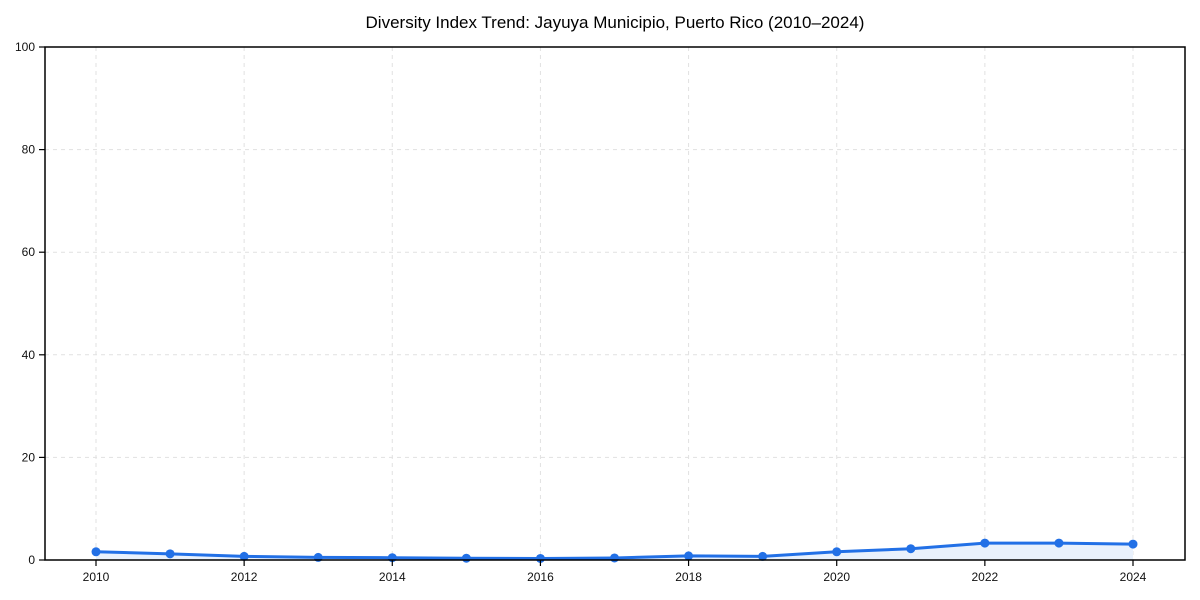 This screenshot has height=600, width=1200. What do you see at coordinates (96, 577) in the screenshot?
I see `x-tick-label: 2010` at bounding box center [96, 577].